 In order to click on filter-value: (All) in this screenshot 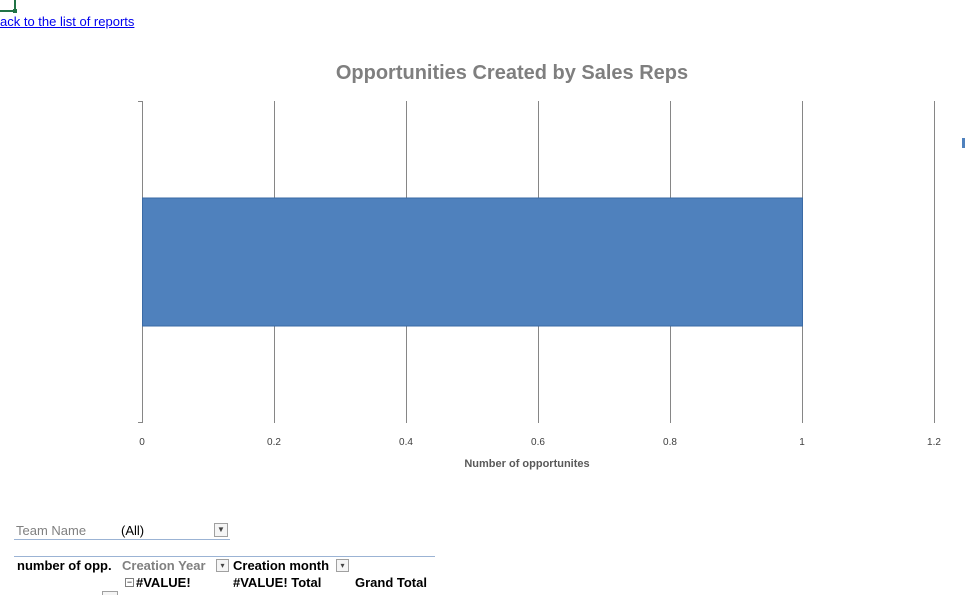, I will do `click(133, 530)`.